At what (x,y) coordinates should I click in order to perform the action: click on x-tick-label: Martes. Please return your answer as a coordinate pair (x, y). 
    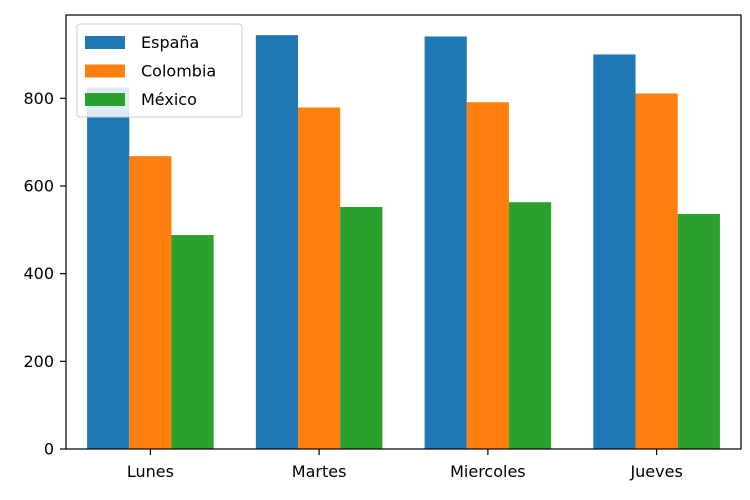
    Looking at the image, I should click on (319, 471).